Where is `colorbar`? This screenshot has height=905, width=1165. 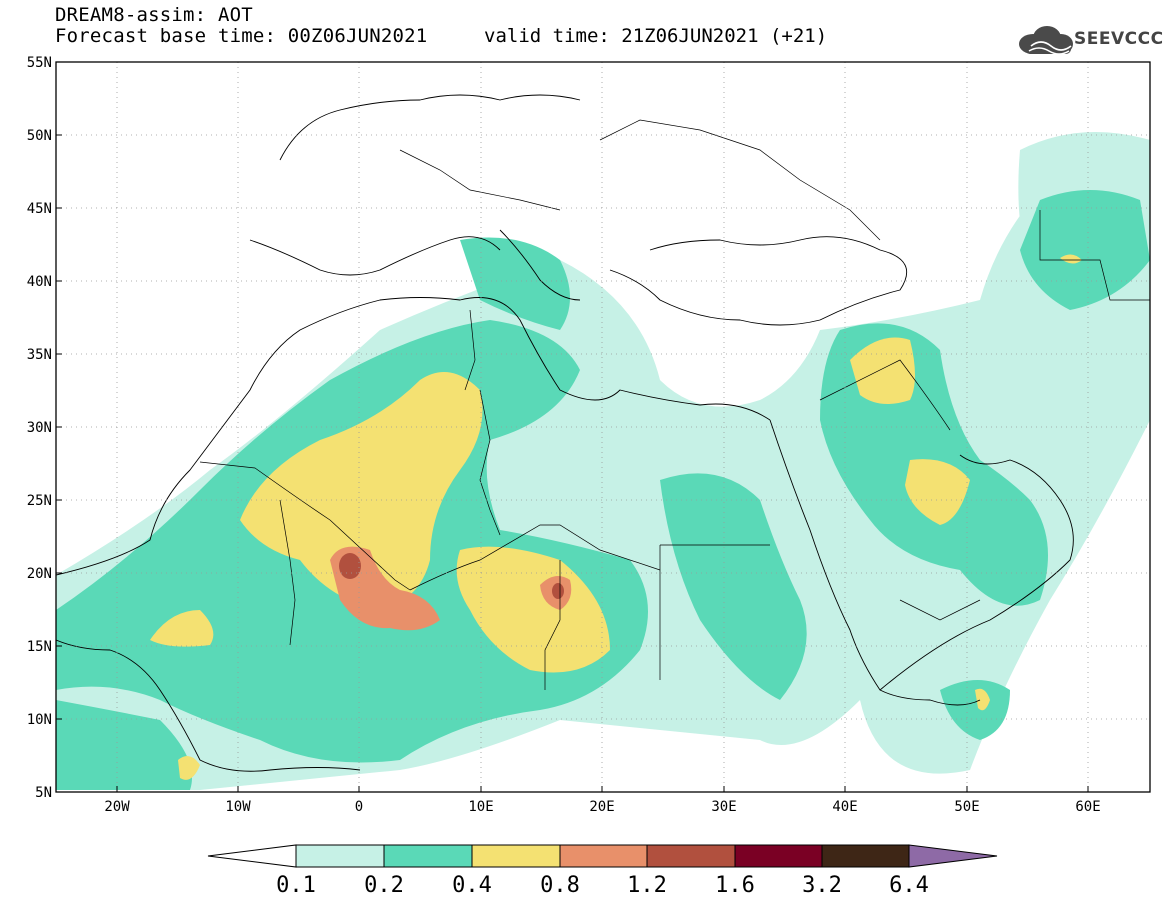
colorbar is located at coordinates (602, 856).